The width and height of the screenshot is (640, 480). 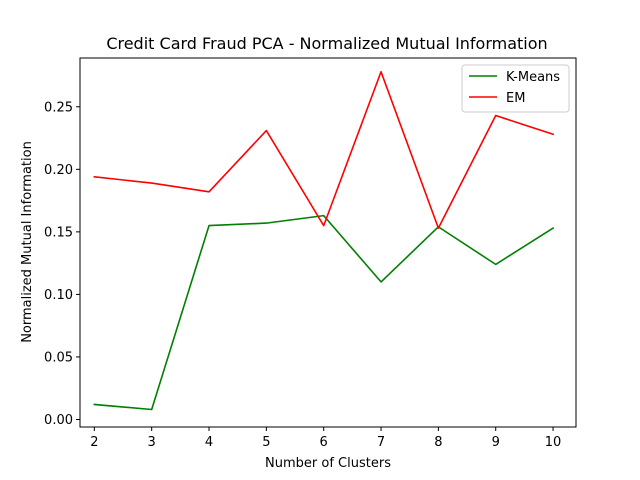 What do you see at coordinates (152, 442) in the screenshot?
I see `x-tick-label: 3` at bounding box center [152, 442].